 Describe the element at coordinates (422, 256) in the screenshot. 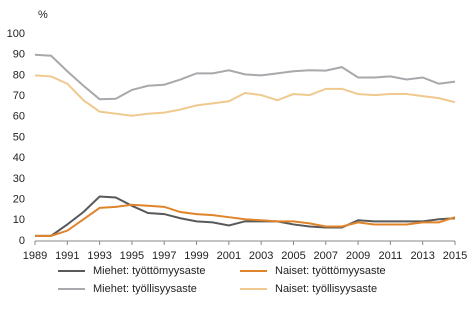

I see `x-tick-label: 2013` at that location.